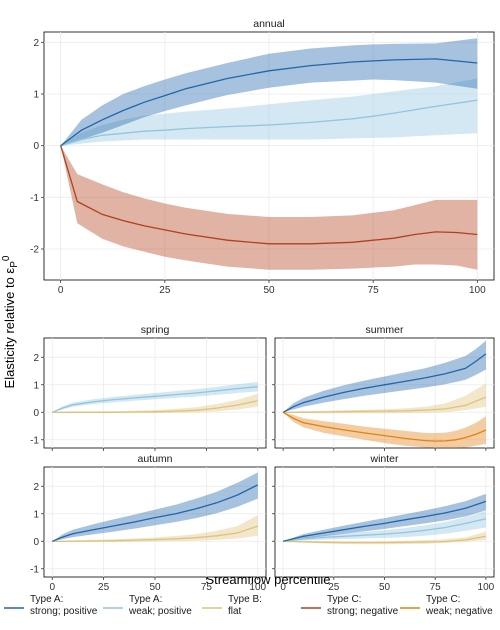 Image resolution: width=500 pixels, height=630 pixels. Describe the element at coordinates (269, 24) in the screenshot. I see `panel-title-annual: annual` at that location.